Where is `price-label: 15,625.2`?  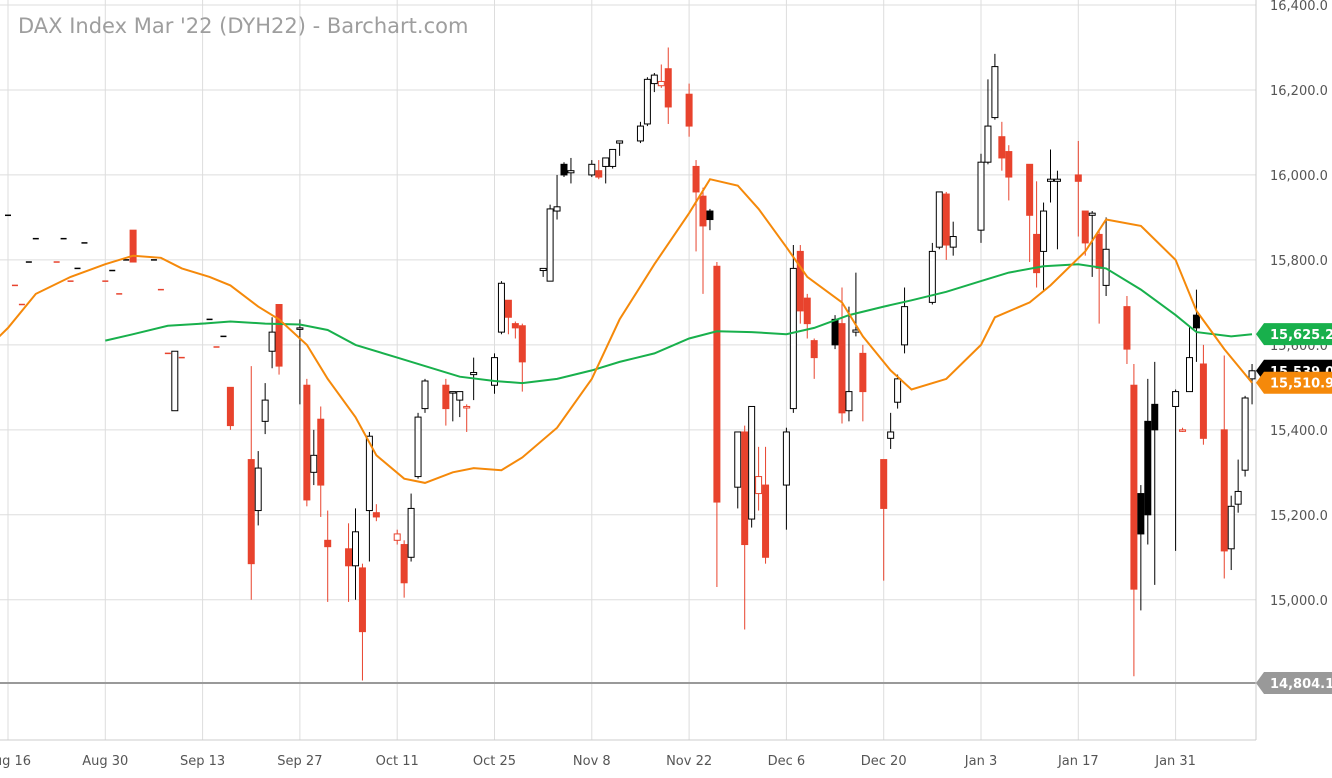 price-label: 15,625.2 is located at coordinates (1294, 334).